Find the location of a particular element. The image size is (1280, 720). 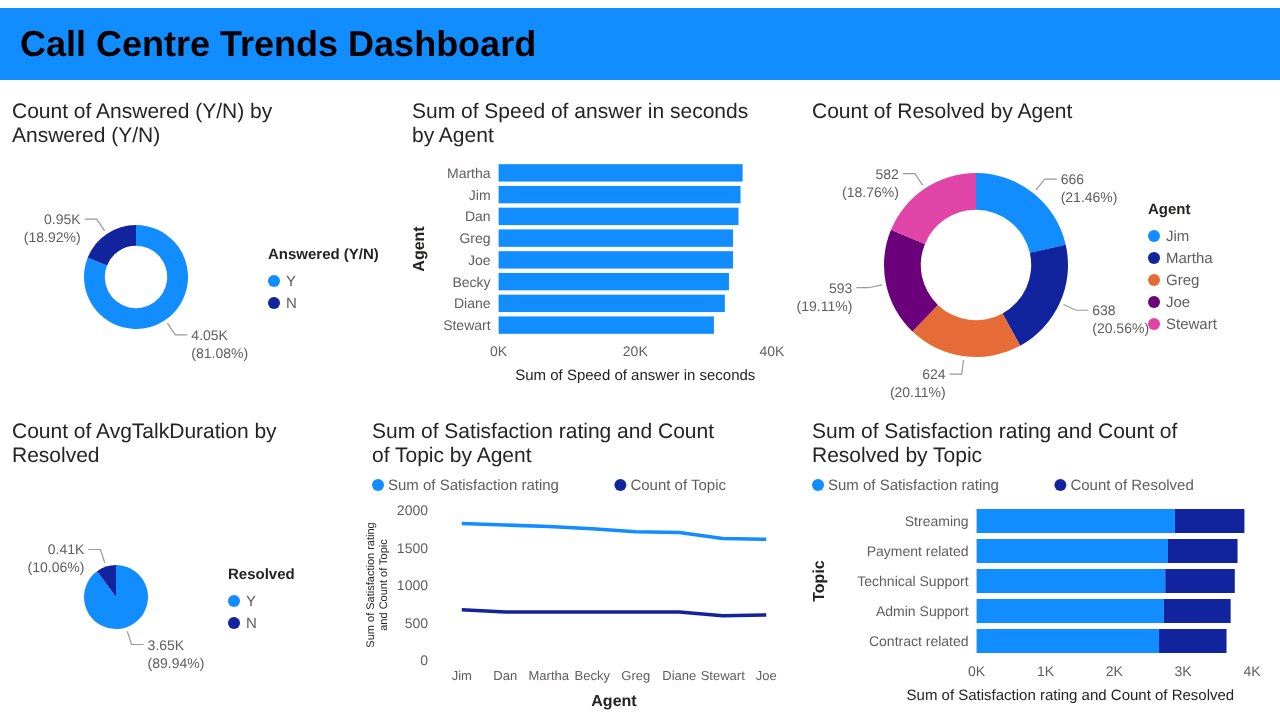

chart-title: Sum of Satisfaction rating and Count of Topic by Agent is located at coordinates (543, 444).